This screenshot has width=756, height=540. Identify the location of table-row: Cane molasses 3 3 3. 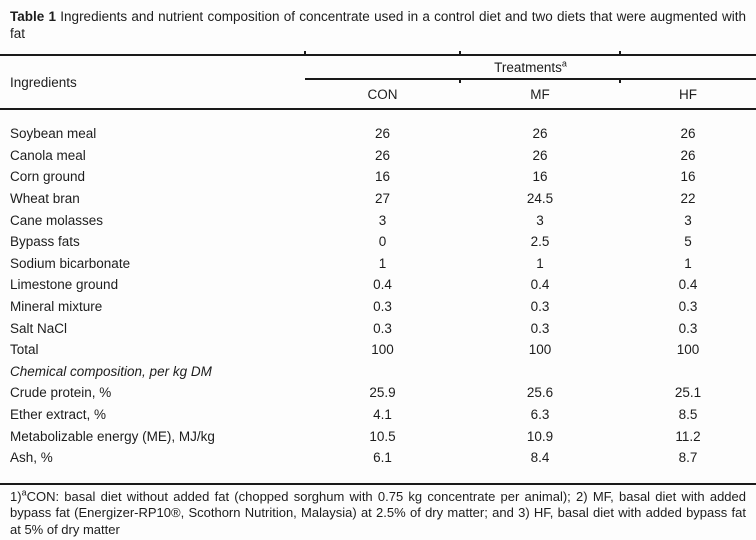
(378, 220).